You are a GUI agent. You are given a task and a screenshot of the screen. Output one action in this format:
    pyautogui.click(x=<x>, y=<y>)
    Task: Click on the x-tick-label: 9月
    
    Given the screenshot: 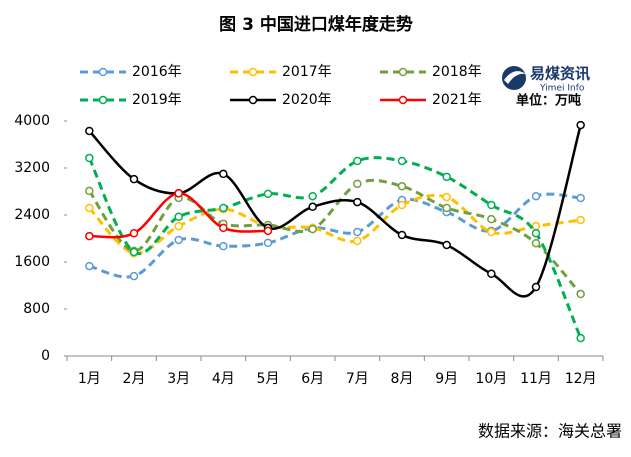 What is the action you would take?
    pyautogui.click(x=446, y=379)
    